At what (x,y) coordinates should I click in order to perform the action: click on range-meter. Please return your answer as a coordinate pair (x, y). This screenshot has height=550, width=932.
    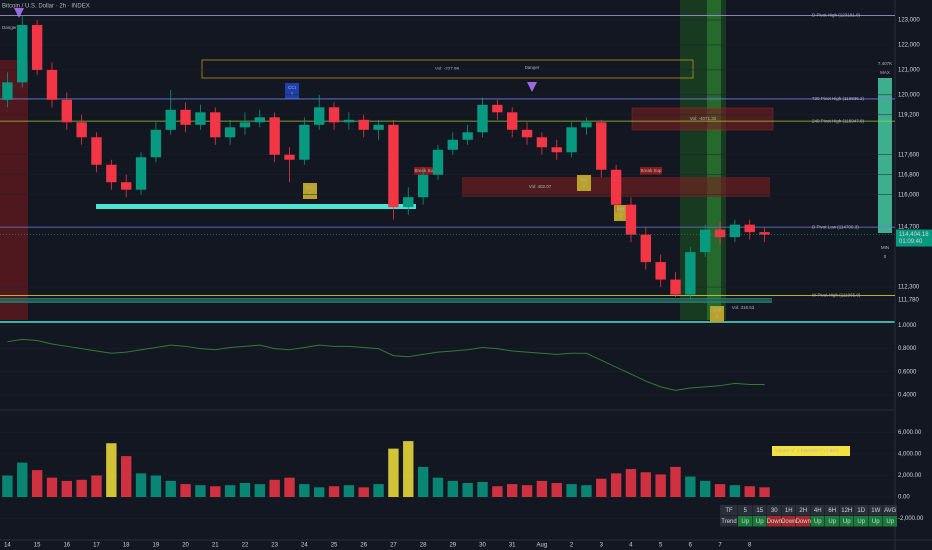
    Looking at the image, I should click on (885, 155).